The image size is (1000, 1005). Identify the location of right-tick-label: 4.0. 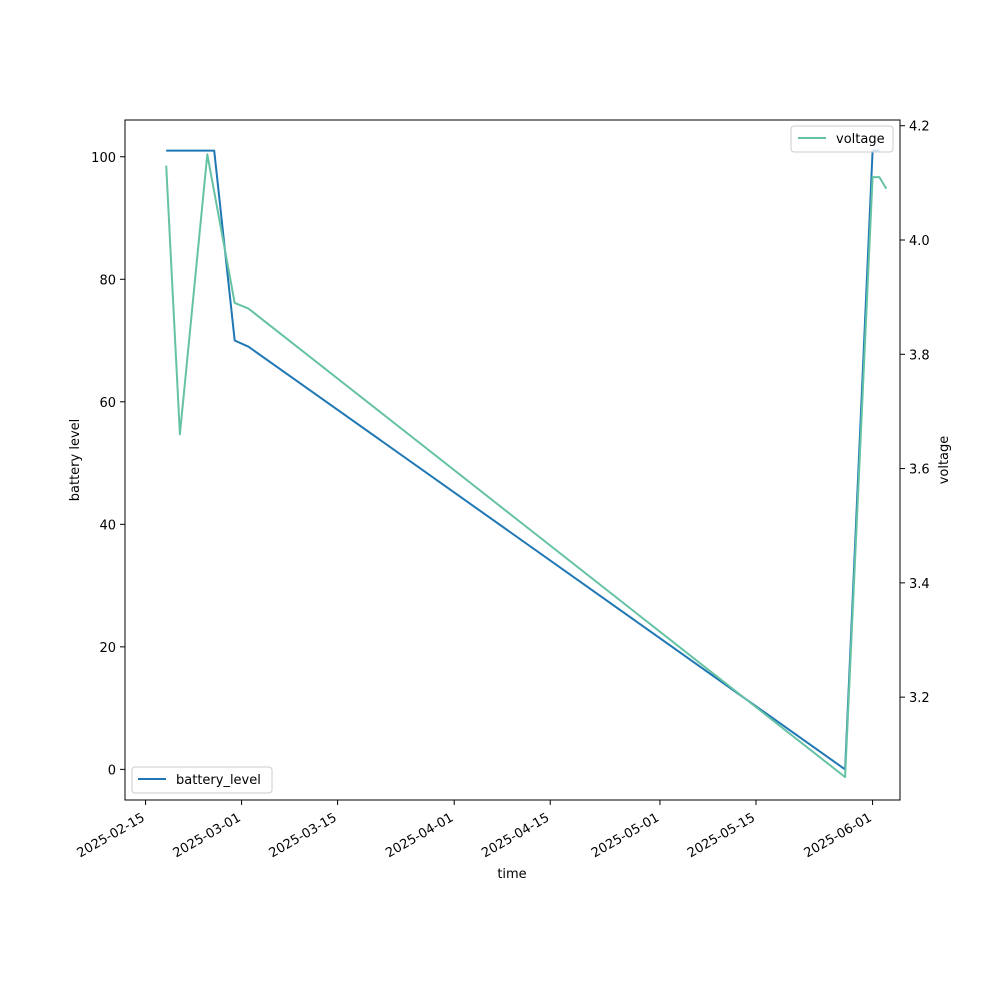
(919, 241).